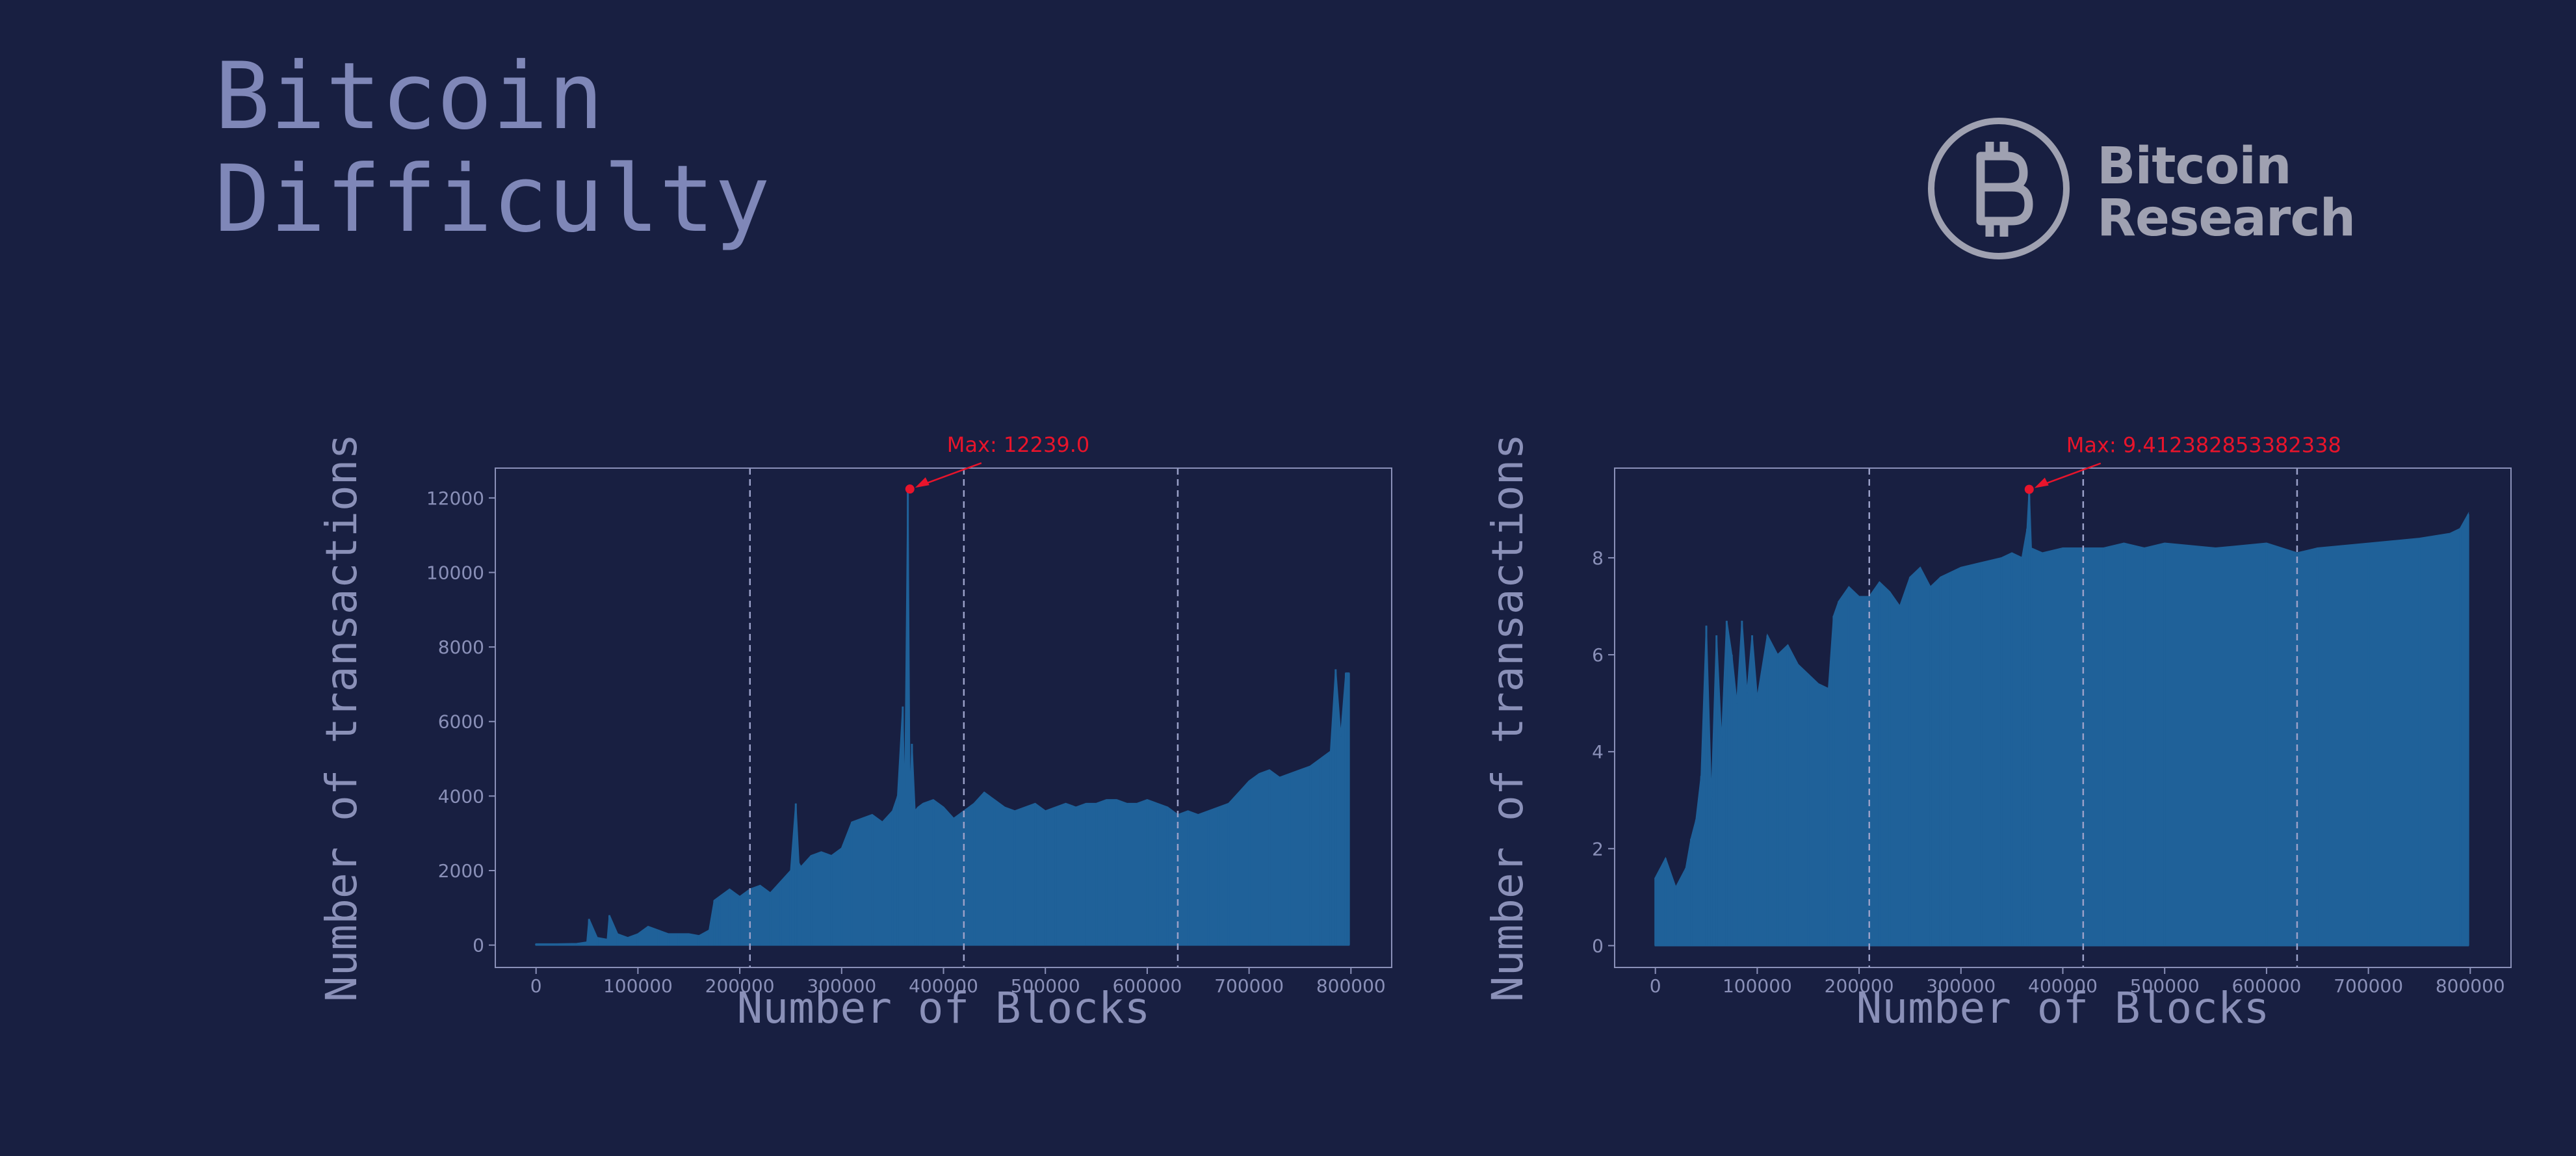  I want to click on logo-line-2: Research, so click(2226, 219).